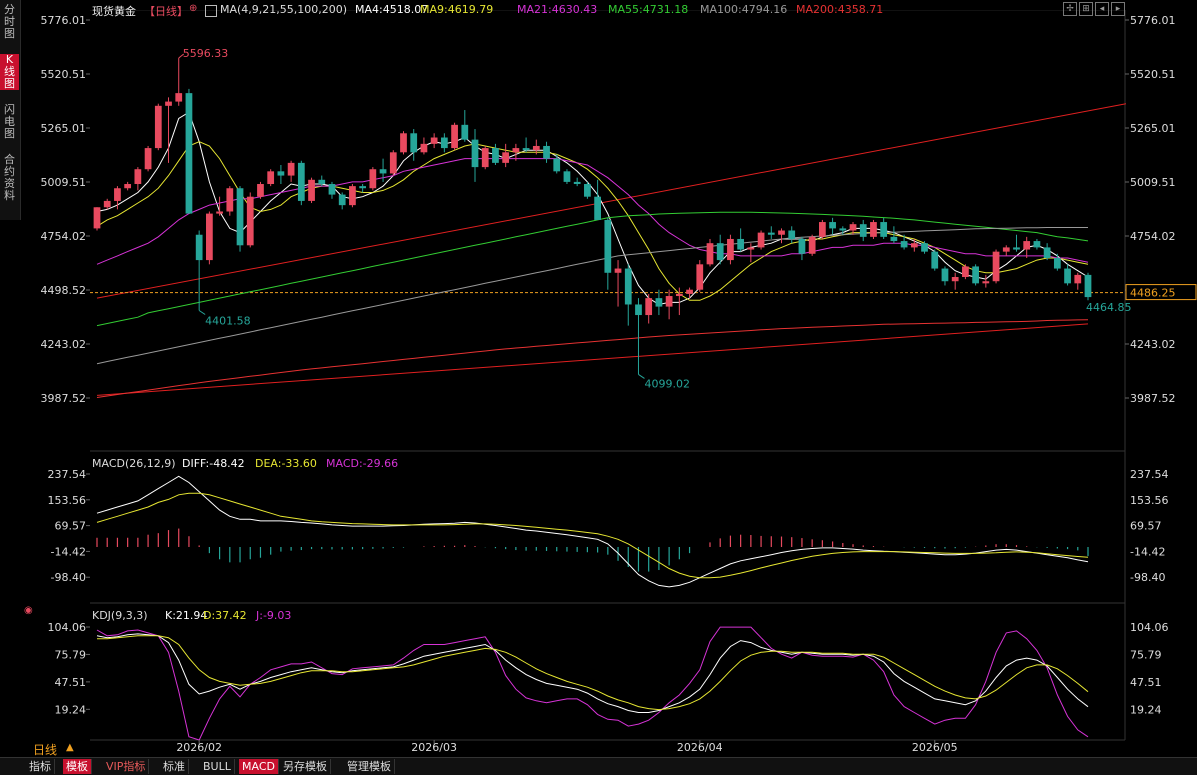  What do you see at coordinates (1102, 9) in the screenshot?
I see `scroll-left-icon: ◂` at bounding box center [1102, 9].